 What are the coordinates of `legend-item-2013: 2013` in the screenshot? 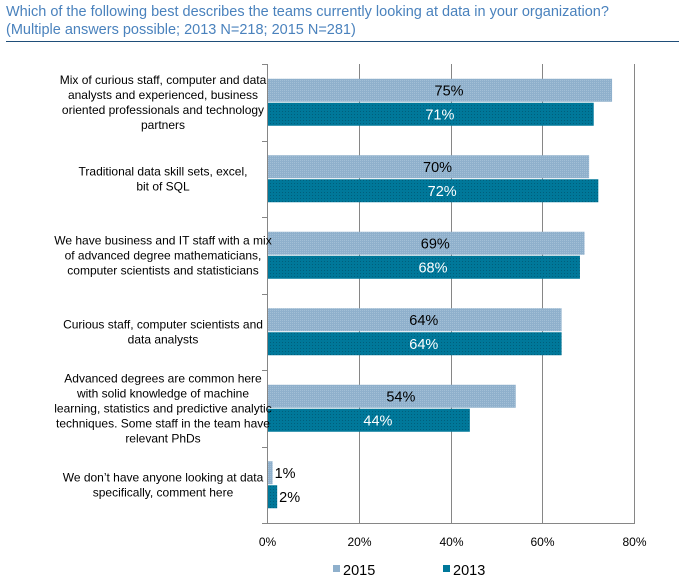 It's located at (464, 571).